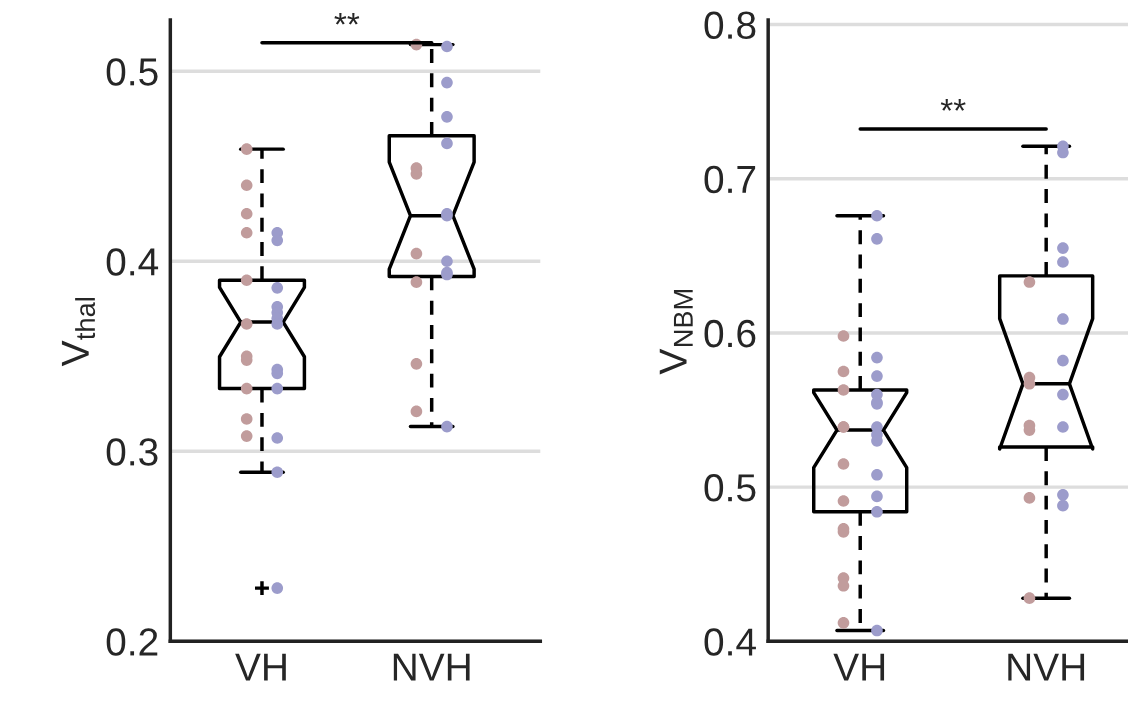  I want to click on y-tick-label: 0.2, so click(132, 642).